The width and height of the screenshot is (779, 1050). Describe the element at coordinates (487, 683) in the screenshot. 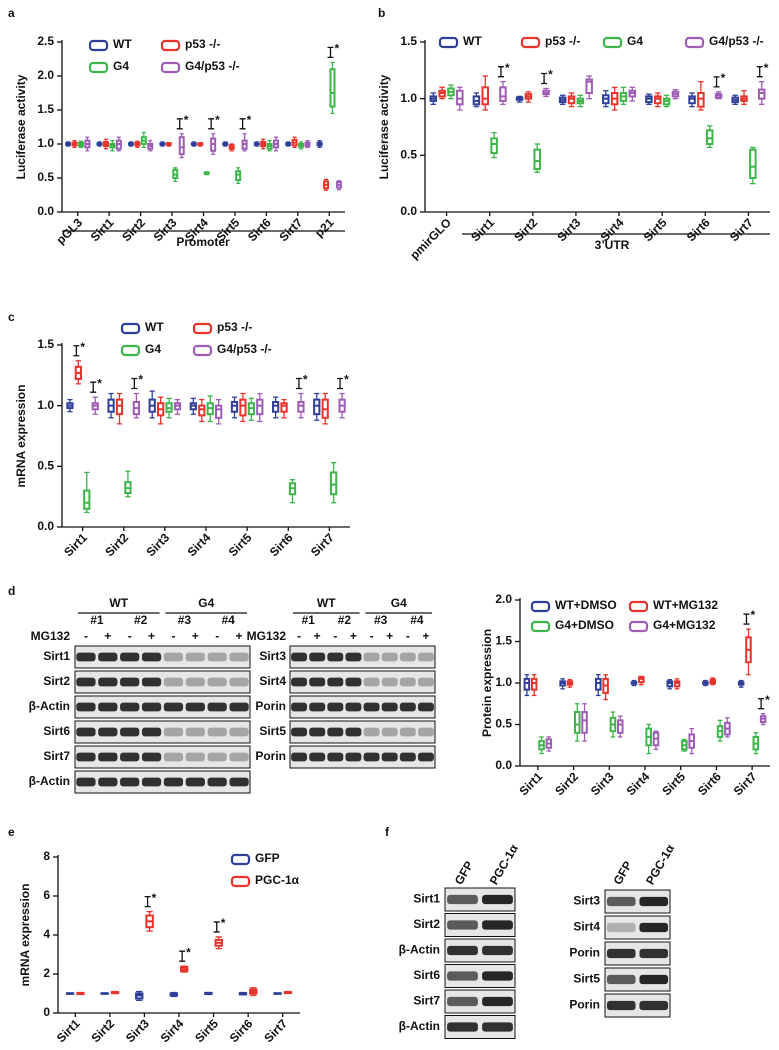

I see `y-axis-label: Protein expression` at that location.